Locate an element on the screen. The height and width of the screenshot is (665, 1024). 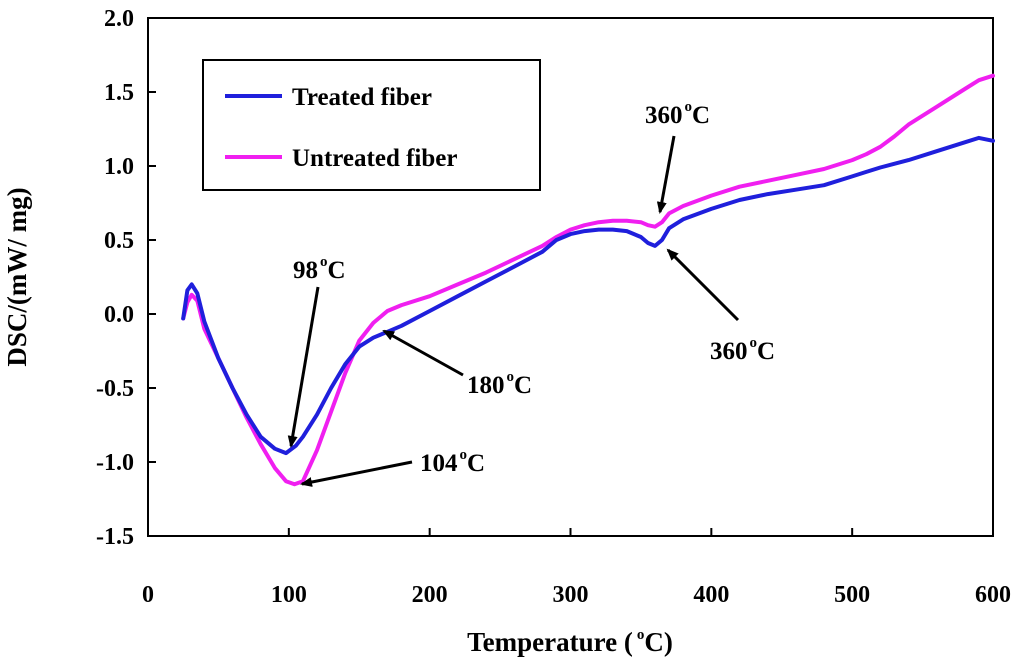
x-tick-label: 300 is located at coordinates (571, 595).